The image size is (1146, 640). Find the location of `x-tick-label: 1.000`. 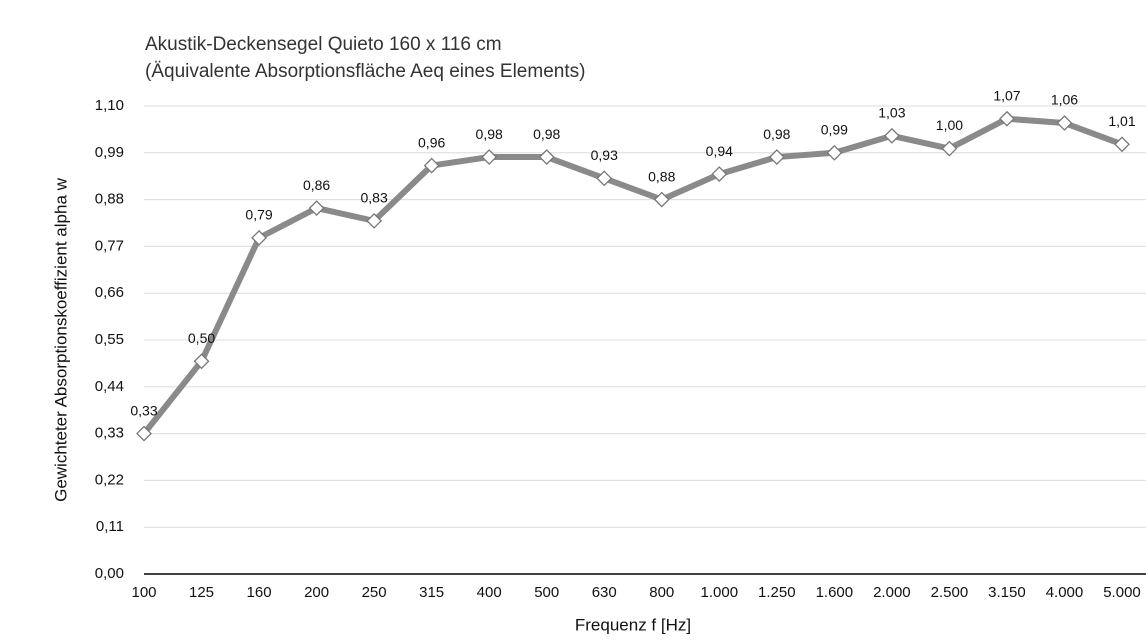

x-tick-label: 1.000 is located at coordinates (720, 592).